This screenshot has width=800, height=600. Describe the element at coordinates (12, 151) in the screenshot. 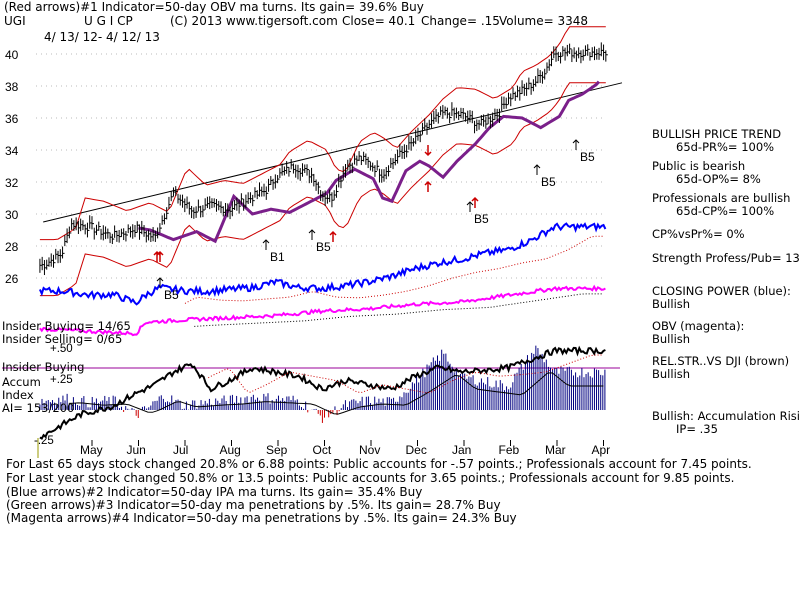

I see `y-tick-label: 34` at that location.